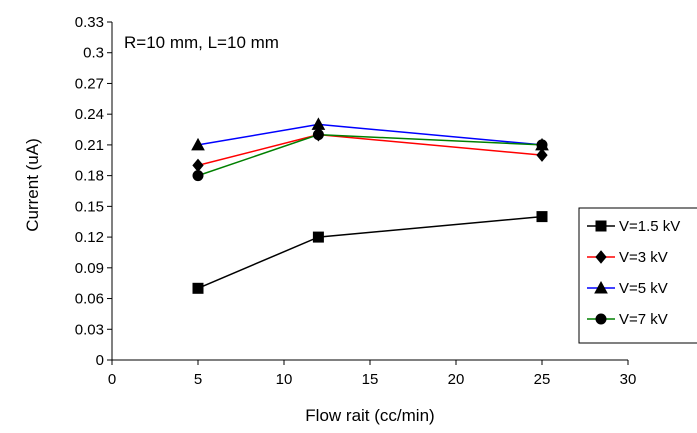  I want to click on y-tick-label: 0.12, so click(89, 237).